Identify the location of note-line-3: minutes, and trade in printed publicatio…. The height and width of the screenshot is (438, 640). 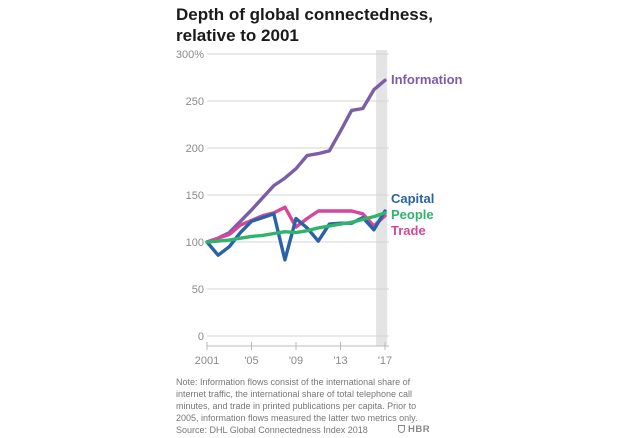
(296, 406).